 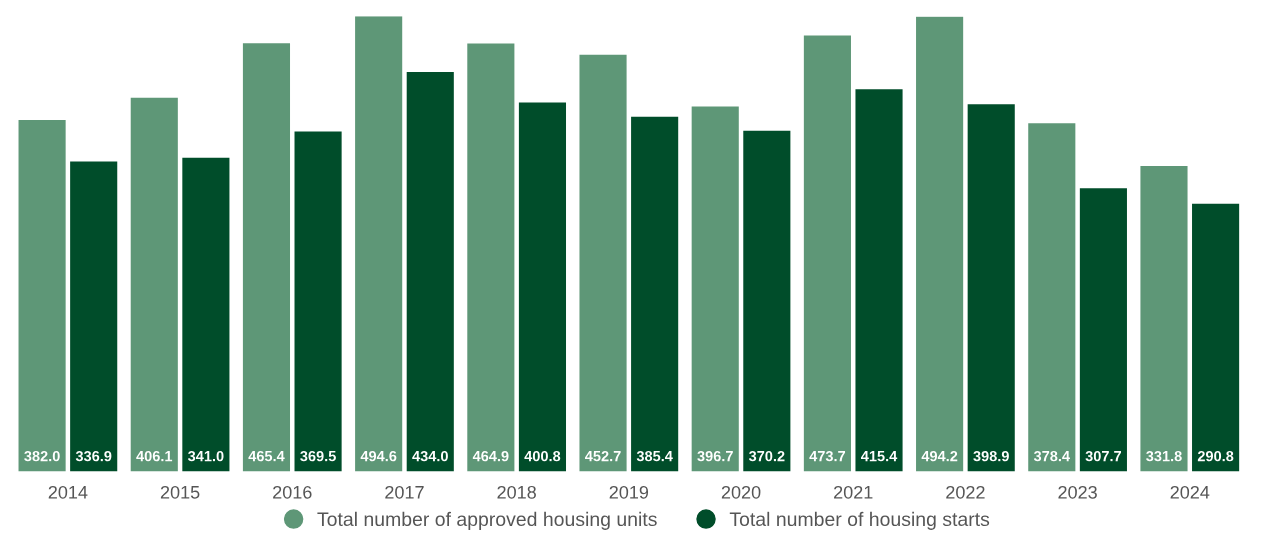 What do you see at coordinates (1077, 492) in the screenshot?
I see `x-tick-label: 2023` at bounding box center [1077, 492].